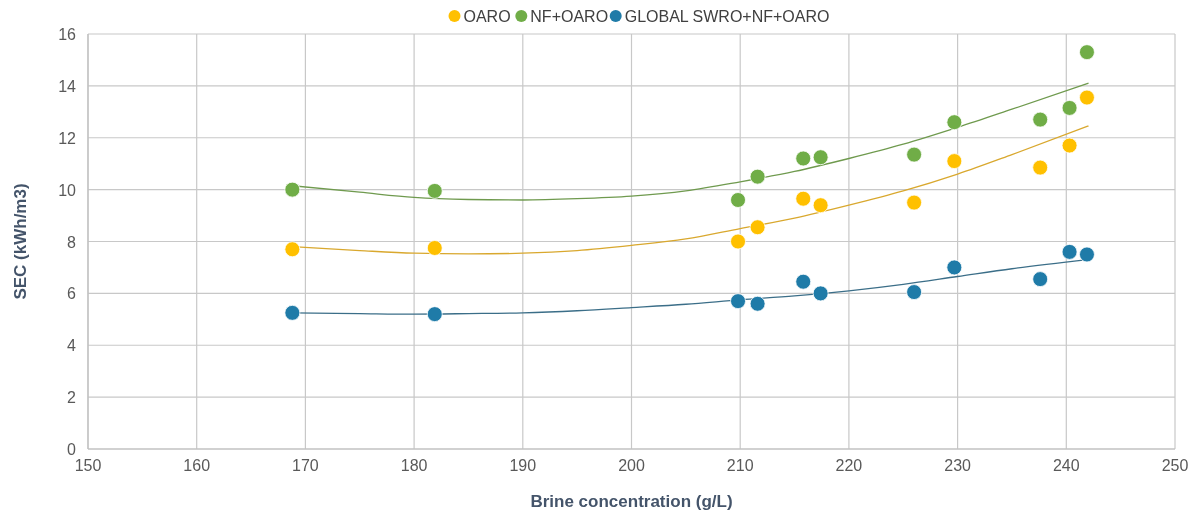 The image size is (1198, 519). Describe the element at coordinates (631, 501) in the screenshot. I see `x-axis-title: Brine concentration (g/L)` at that location.